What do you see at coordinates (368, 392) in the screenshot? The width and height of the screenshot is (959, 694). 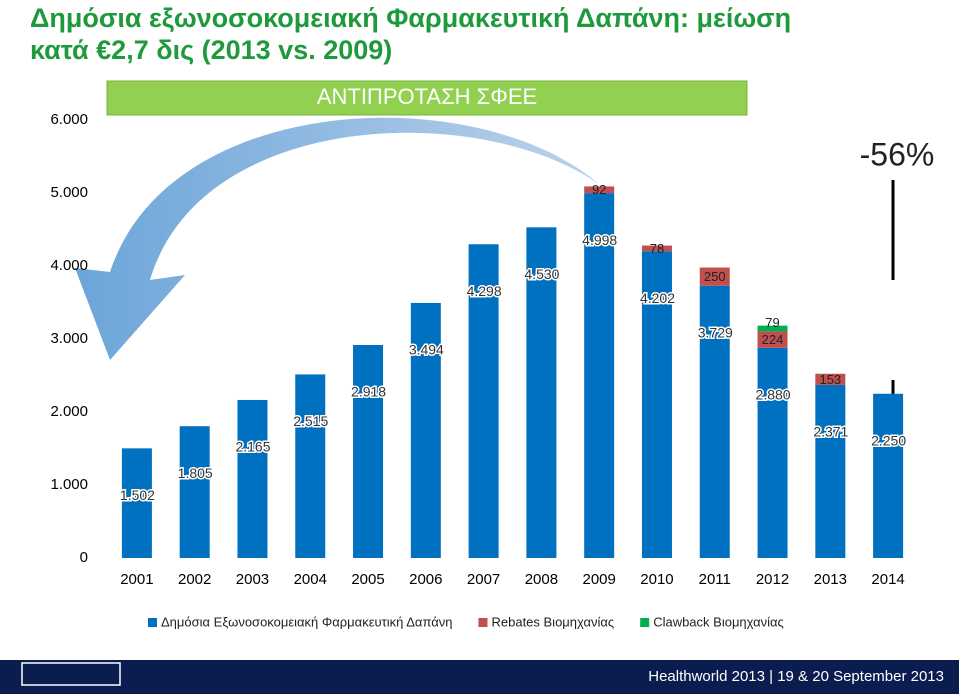 I see `value-label: 2.918` at bounding box center [368, 392].